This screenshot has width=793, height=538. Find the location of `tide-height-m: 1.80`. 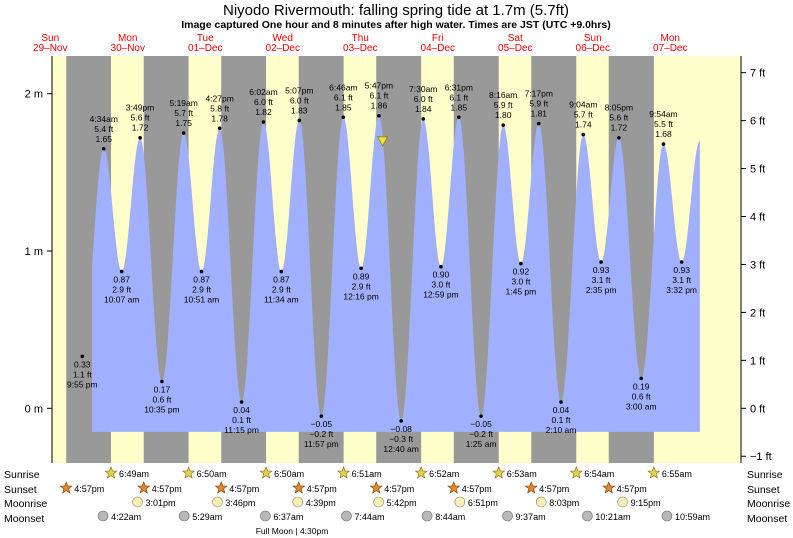

tide-height-m: 1.80 is located at coordinates (503, 115).